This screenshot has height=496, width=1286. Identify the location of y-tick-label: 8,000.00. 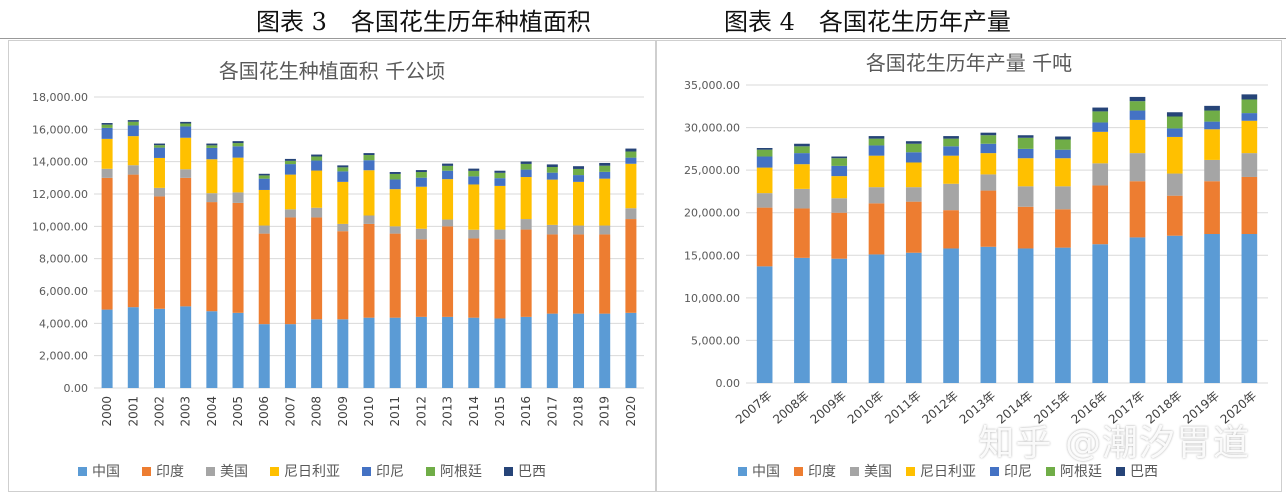
(63, 259).